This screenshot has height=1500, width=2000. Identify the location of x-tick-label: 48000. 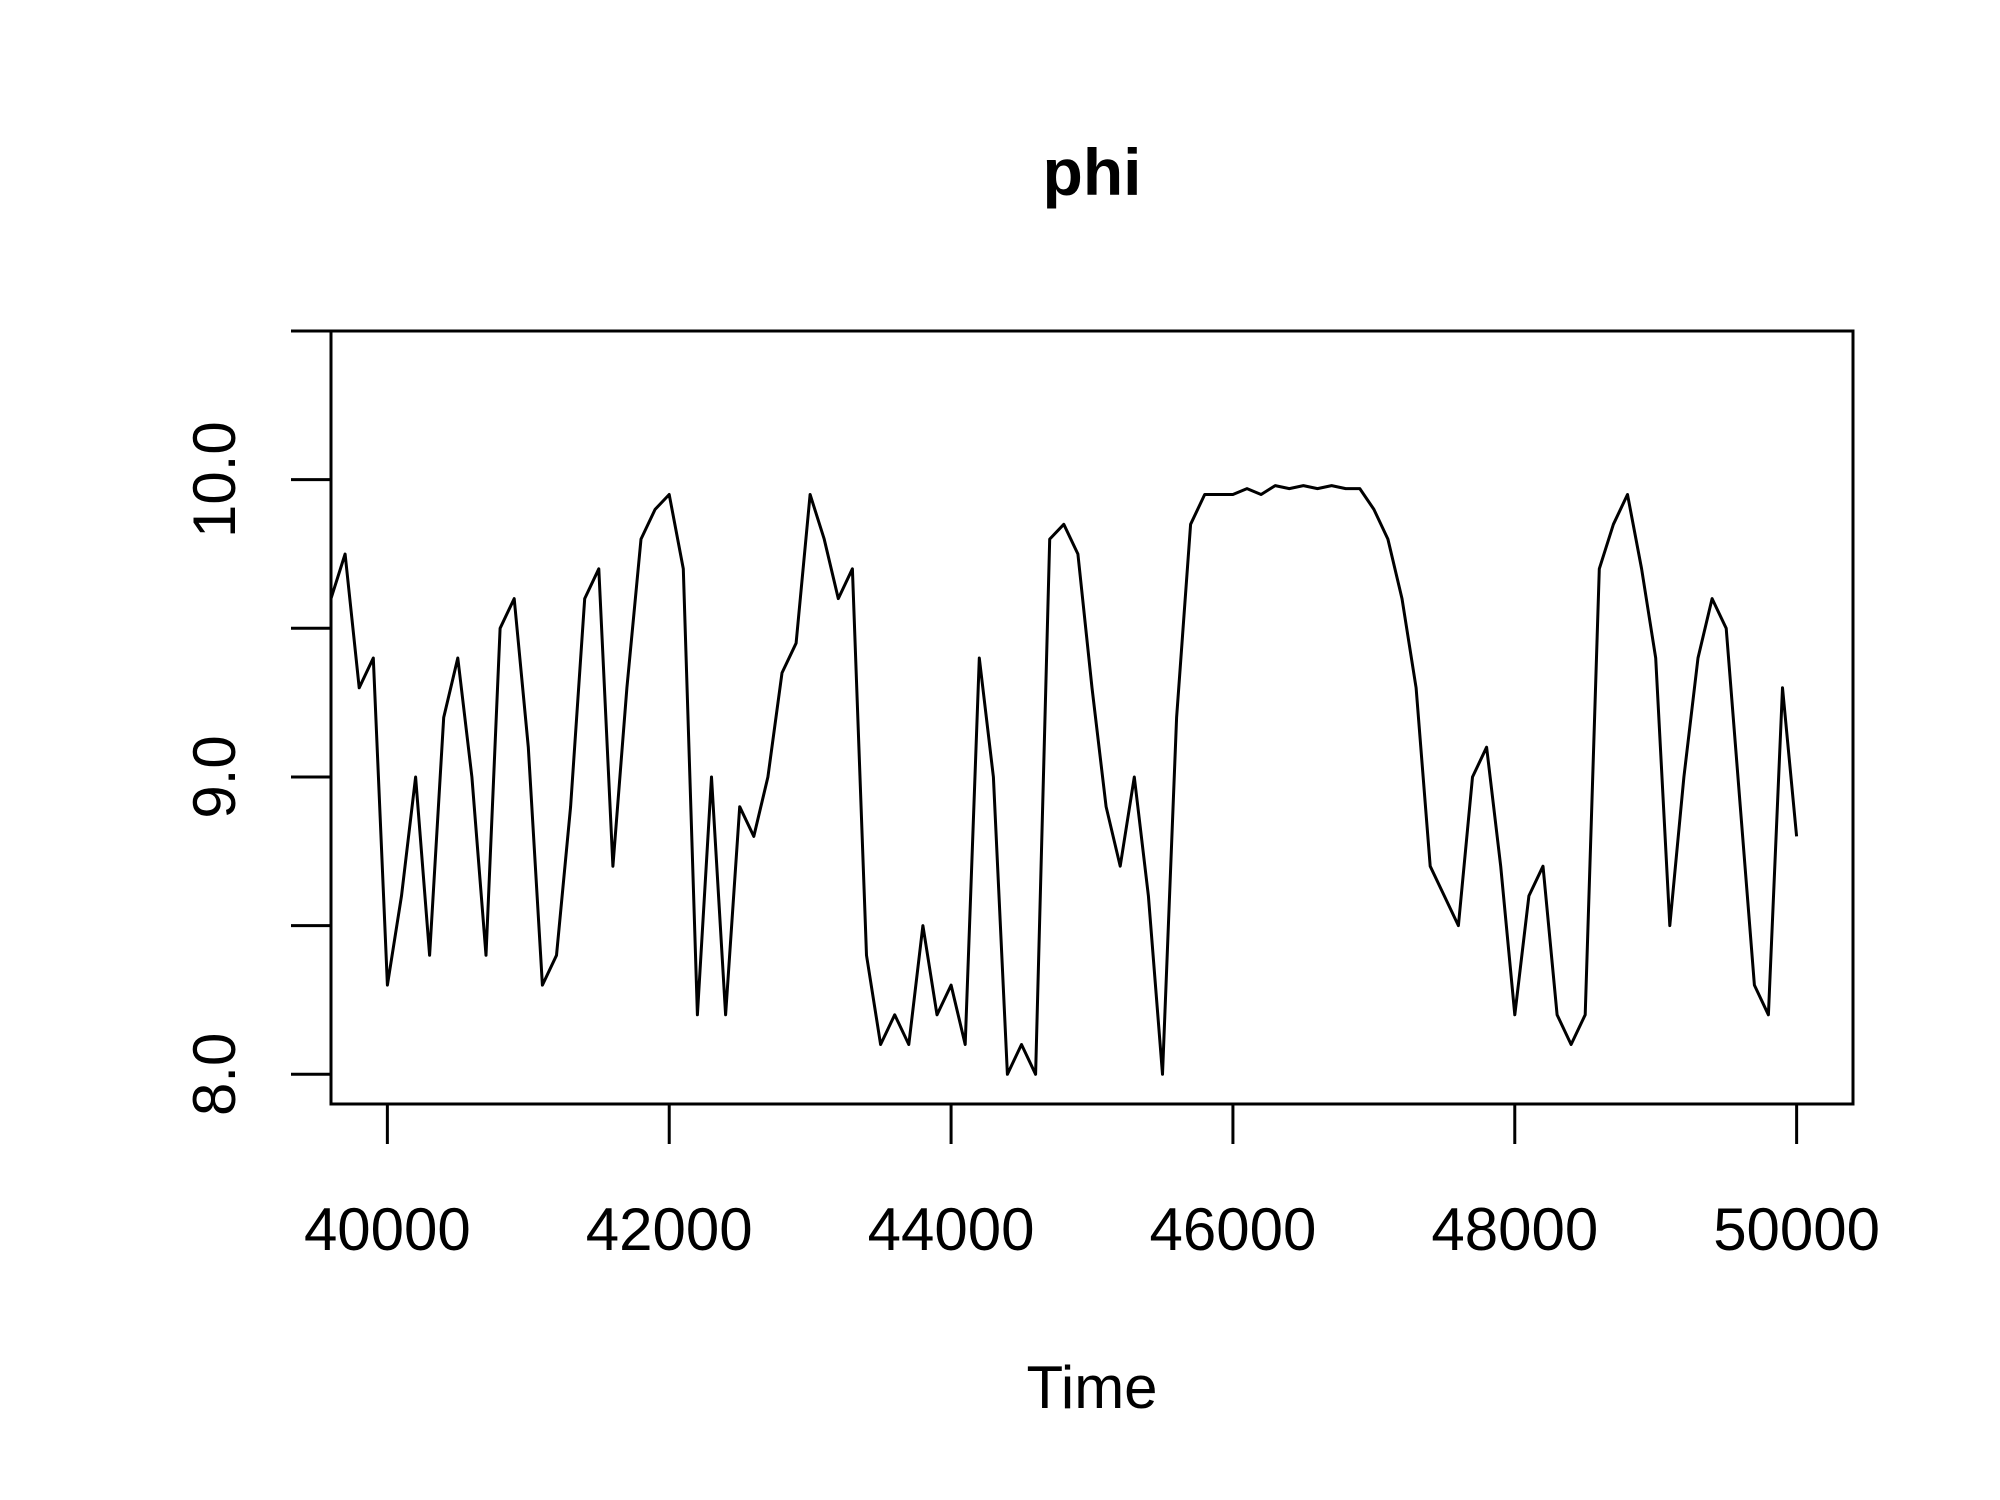
(1514, 1229).